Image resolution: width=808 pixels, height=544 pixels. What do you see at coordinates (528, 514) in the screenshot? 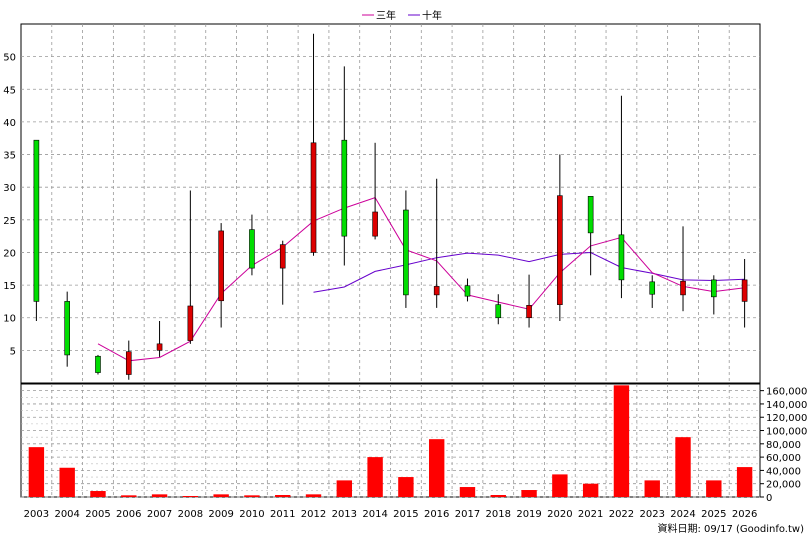
I see `x-tick-label: 2019` at bounding box center [528, 514].